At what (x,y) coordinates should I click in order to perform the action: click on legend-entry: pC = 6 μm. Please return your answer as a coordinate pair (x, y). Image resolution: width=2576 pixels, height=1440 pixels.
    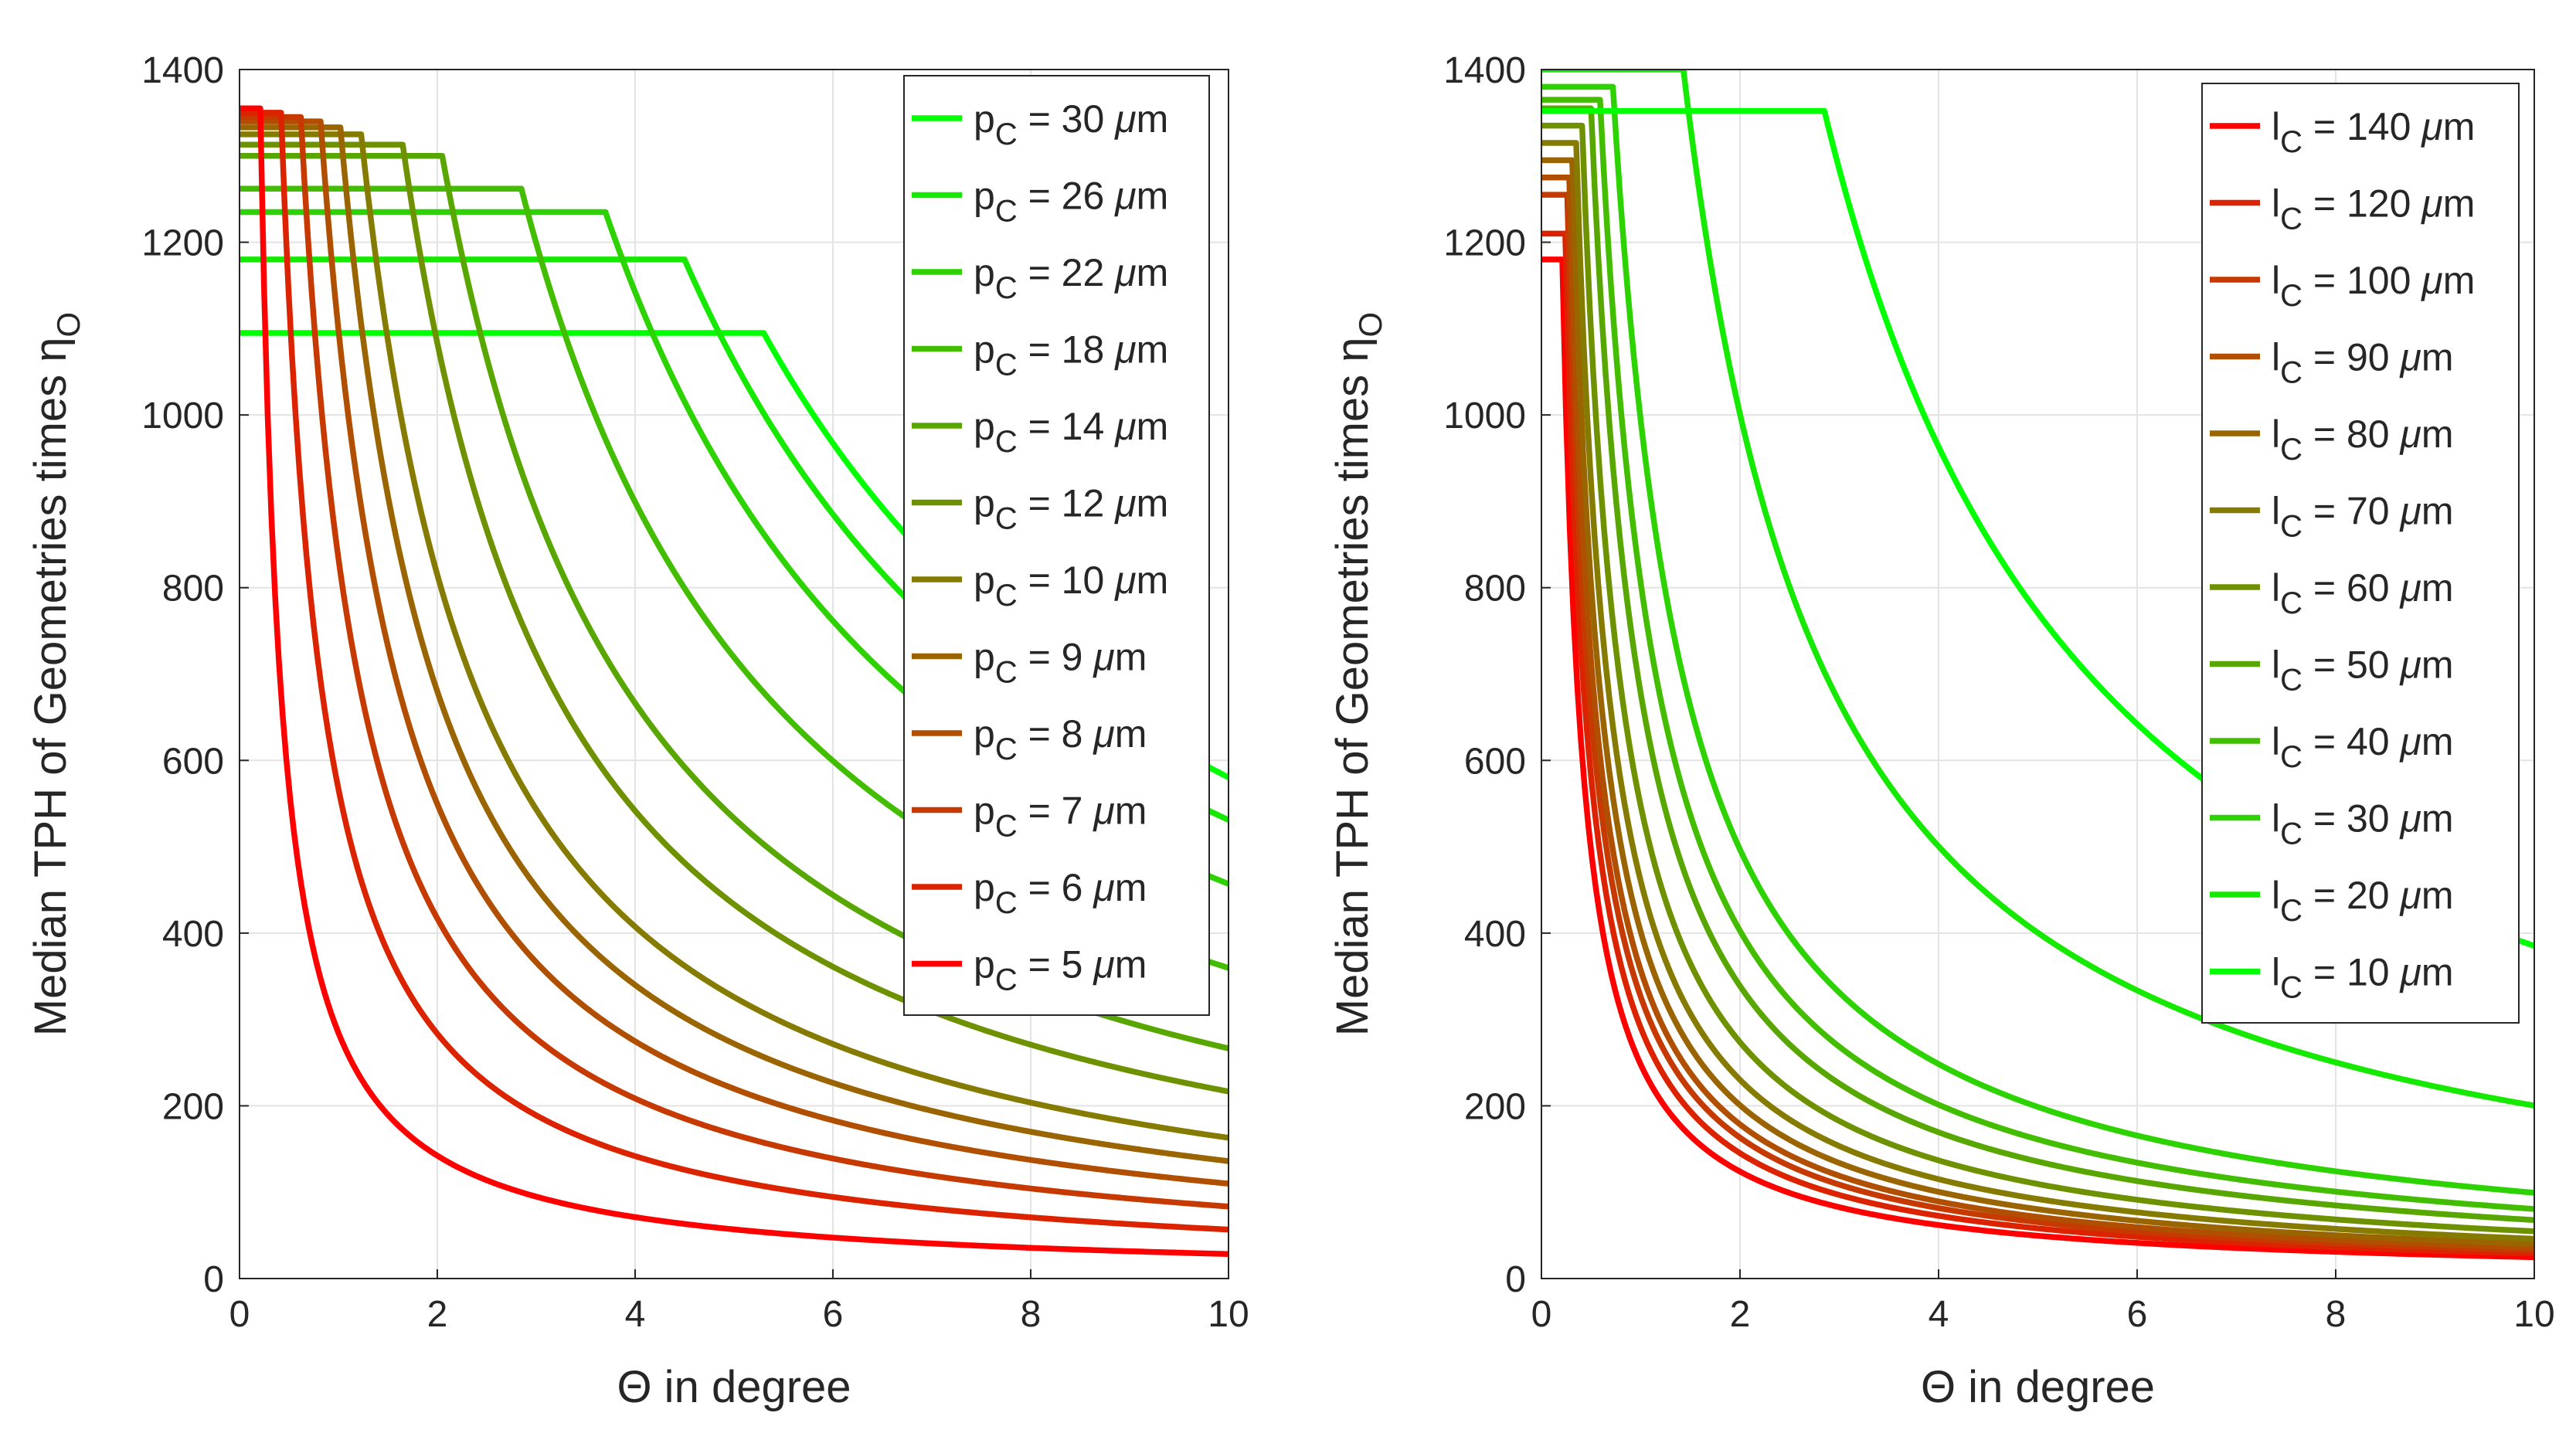
    Looking at the image, I should click on (1060, 893).